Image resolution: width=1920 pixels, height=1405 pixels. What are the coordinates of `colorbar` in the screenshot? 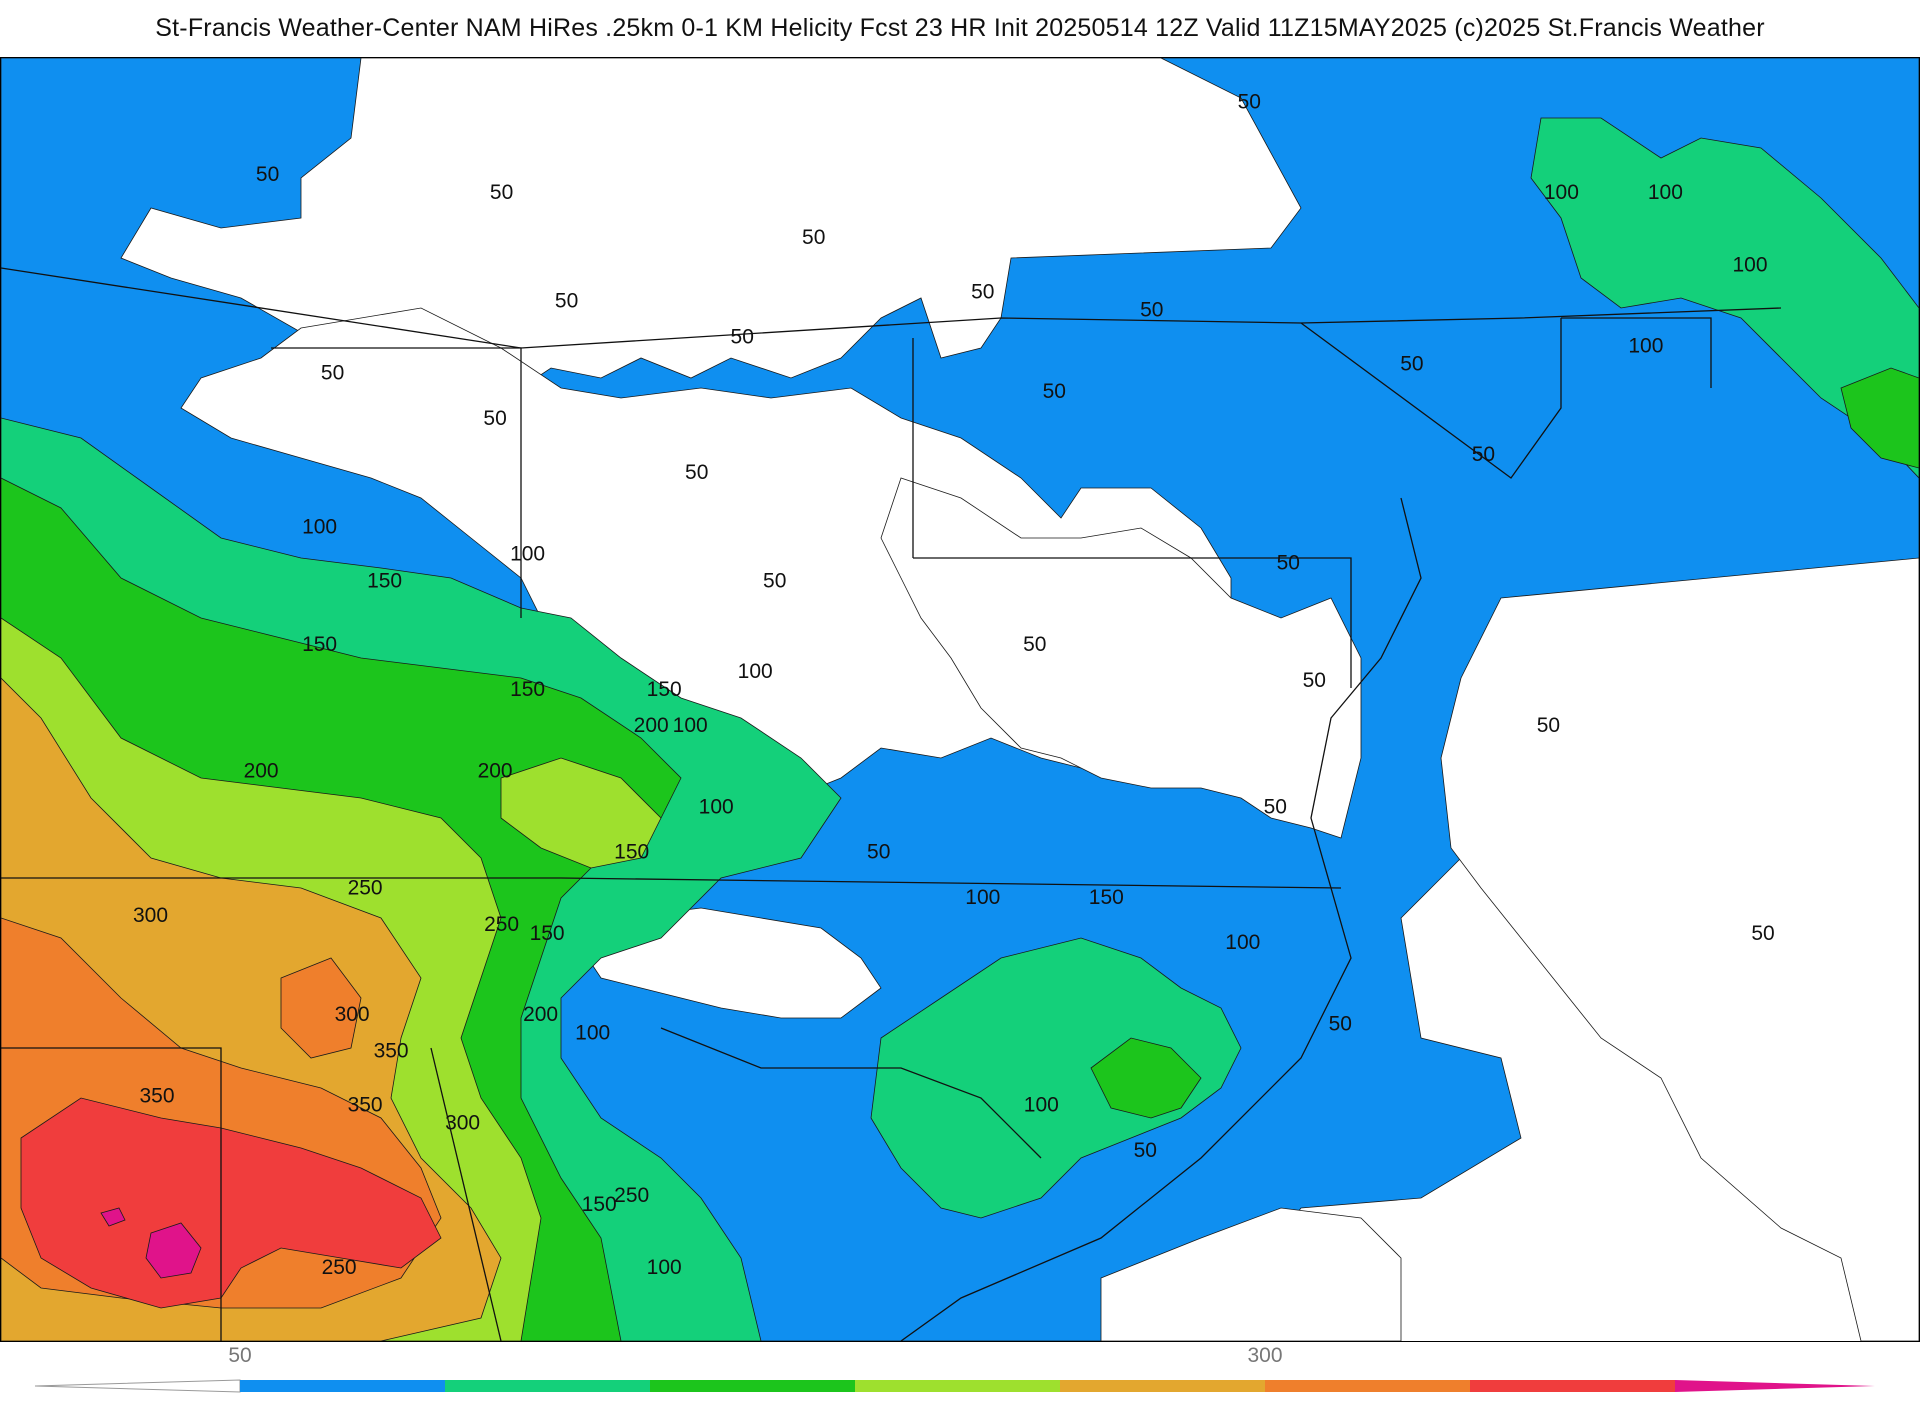 It's located at (960, 1371).